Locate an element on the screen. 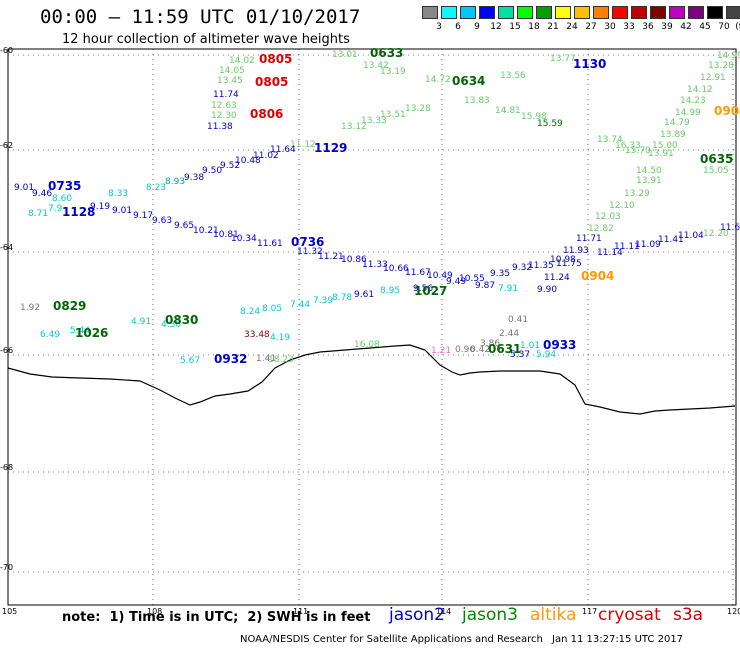 The height and width of the screenshot is (650, 740). wave-height-value: 9.49 is located at coordinates (456, 282).